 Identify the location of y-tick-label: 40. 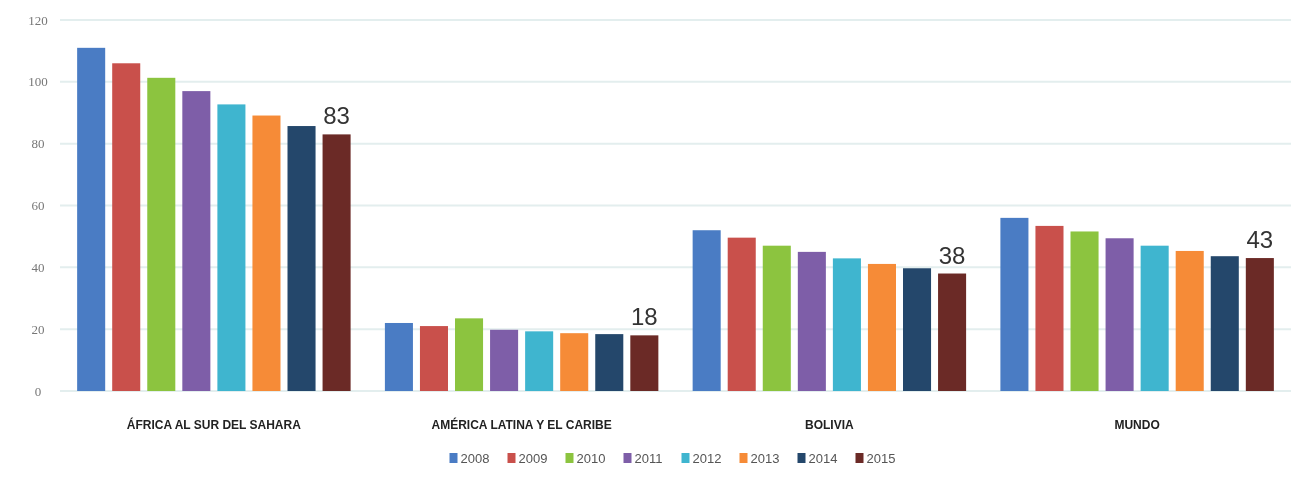
(38, 267).